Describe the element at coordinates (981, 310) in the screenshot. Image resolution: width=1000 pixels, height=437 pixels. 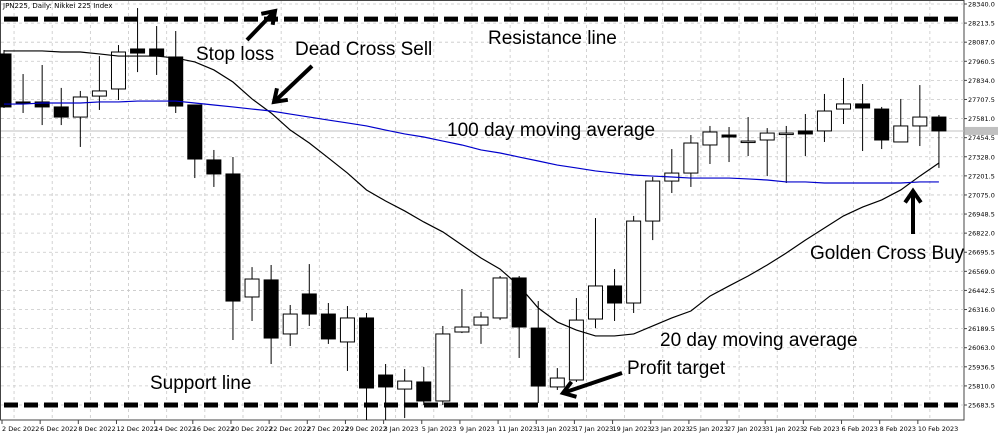
I see `y-tick-label: 26316.0` at that location.